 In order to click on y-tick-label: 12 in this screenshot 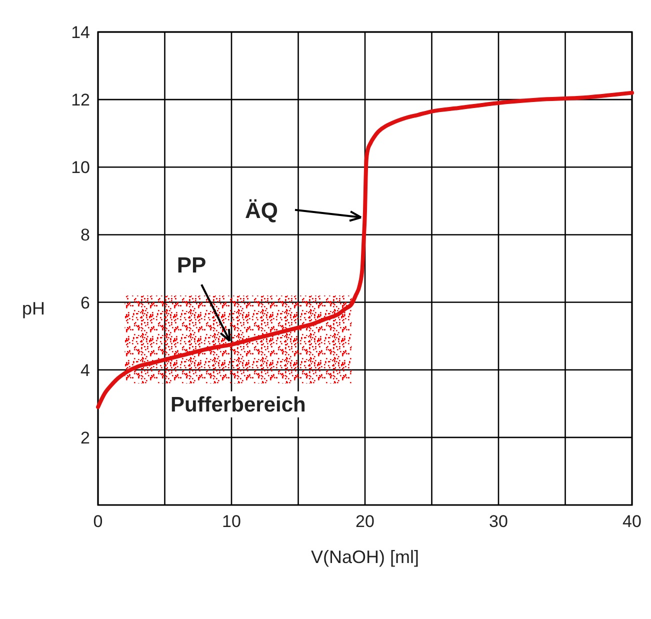, I will do `click(80, 100)`.